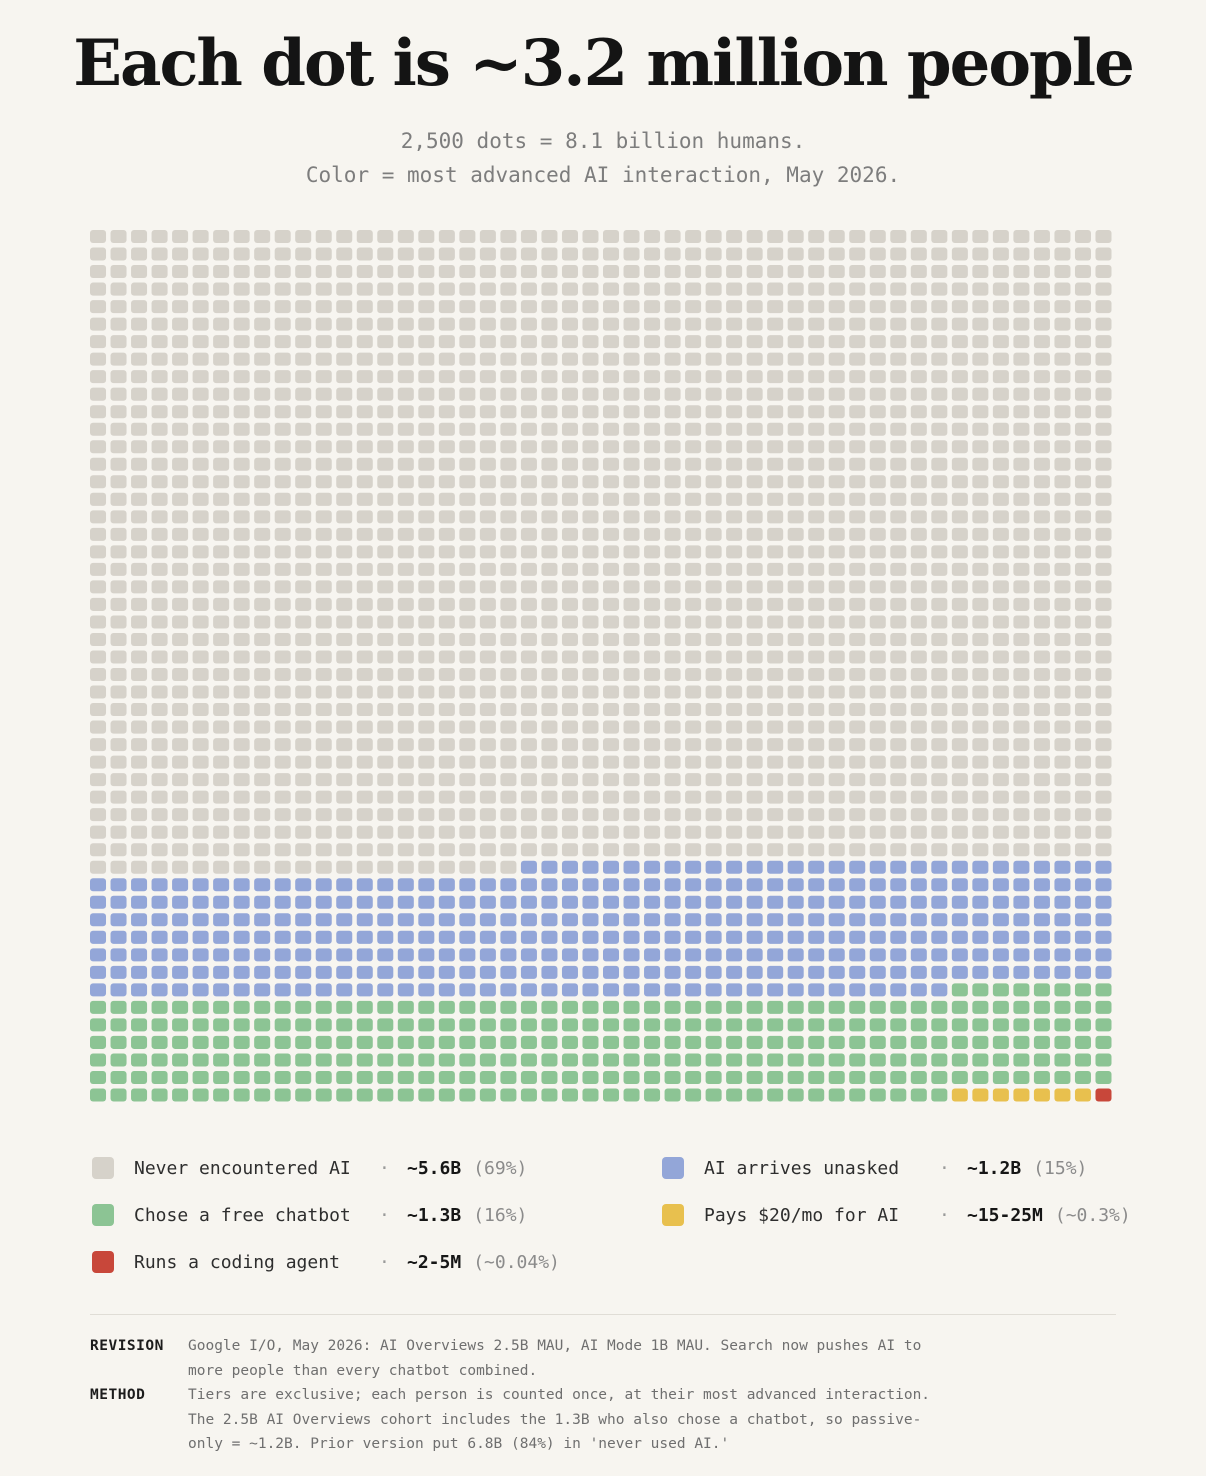 Image resolution: width=1206 pixels, height=1476 pixels. I want to click on legend-item-free-chatbot: Chose a free chatbot · ~1.3B (16%), so click(309, 1215).